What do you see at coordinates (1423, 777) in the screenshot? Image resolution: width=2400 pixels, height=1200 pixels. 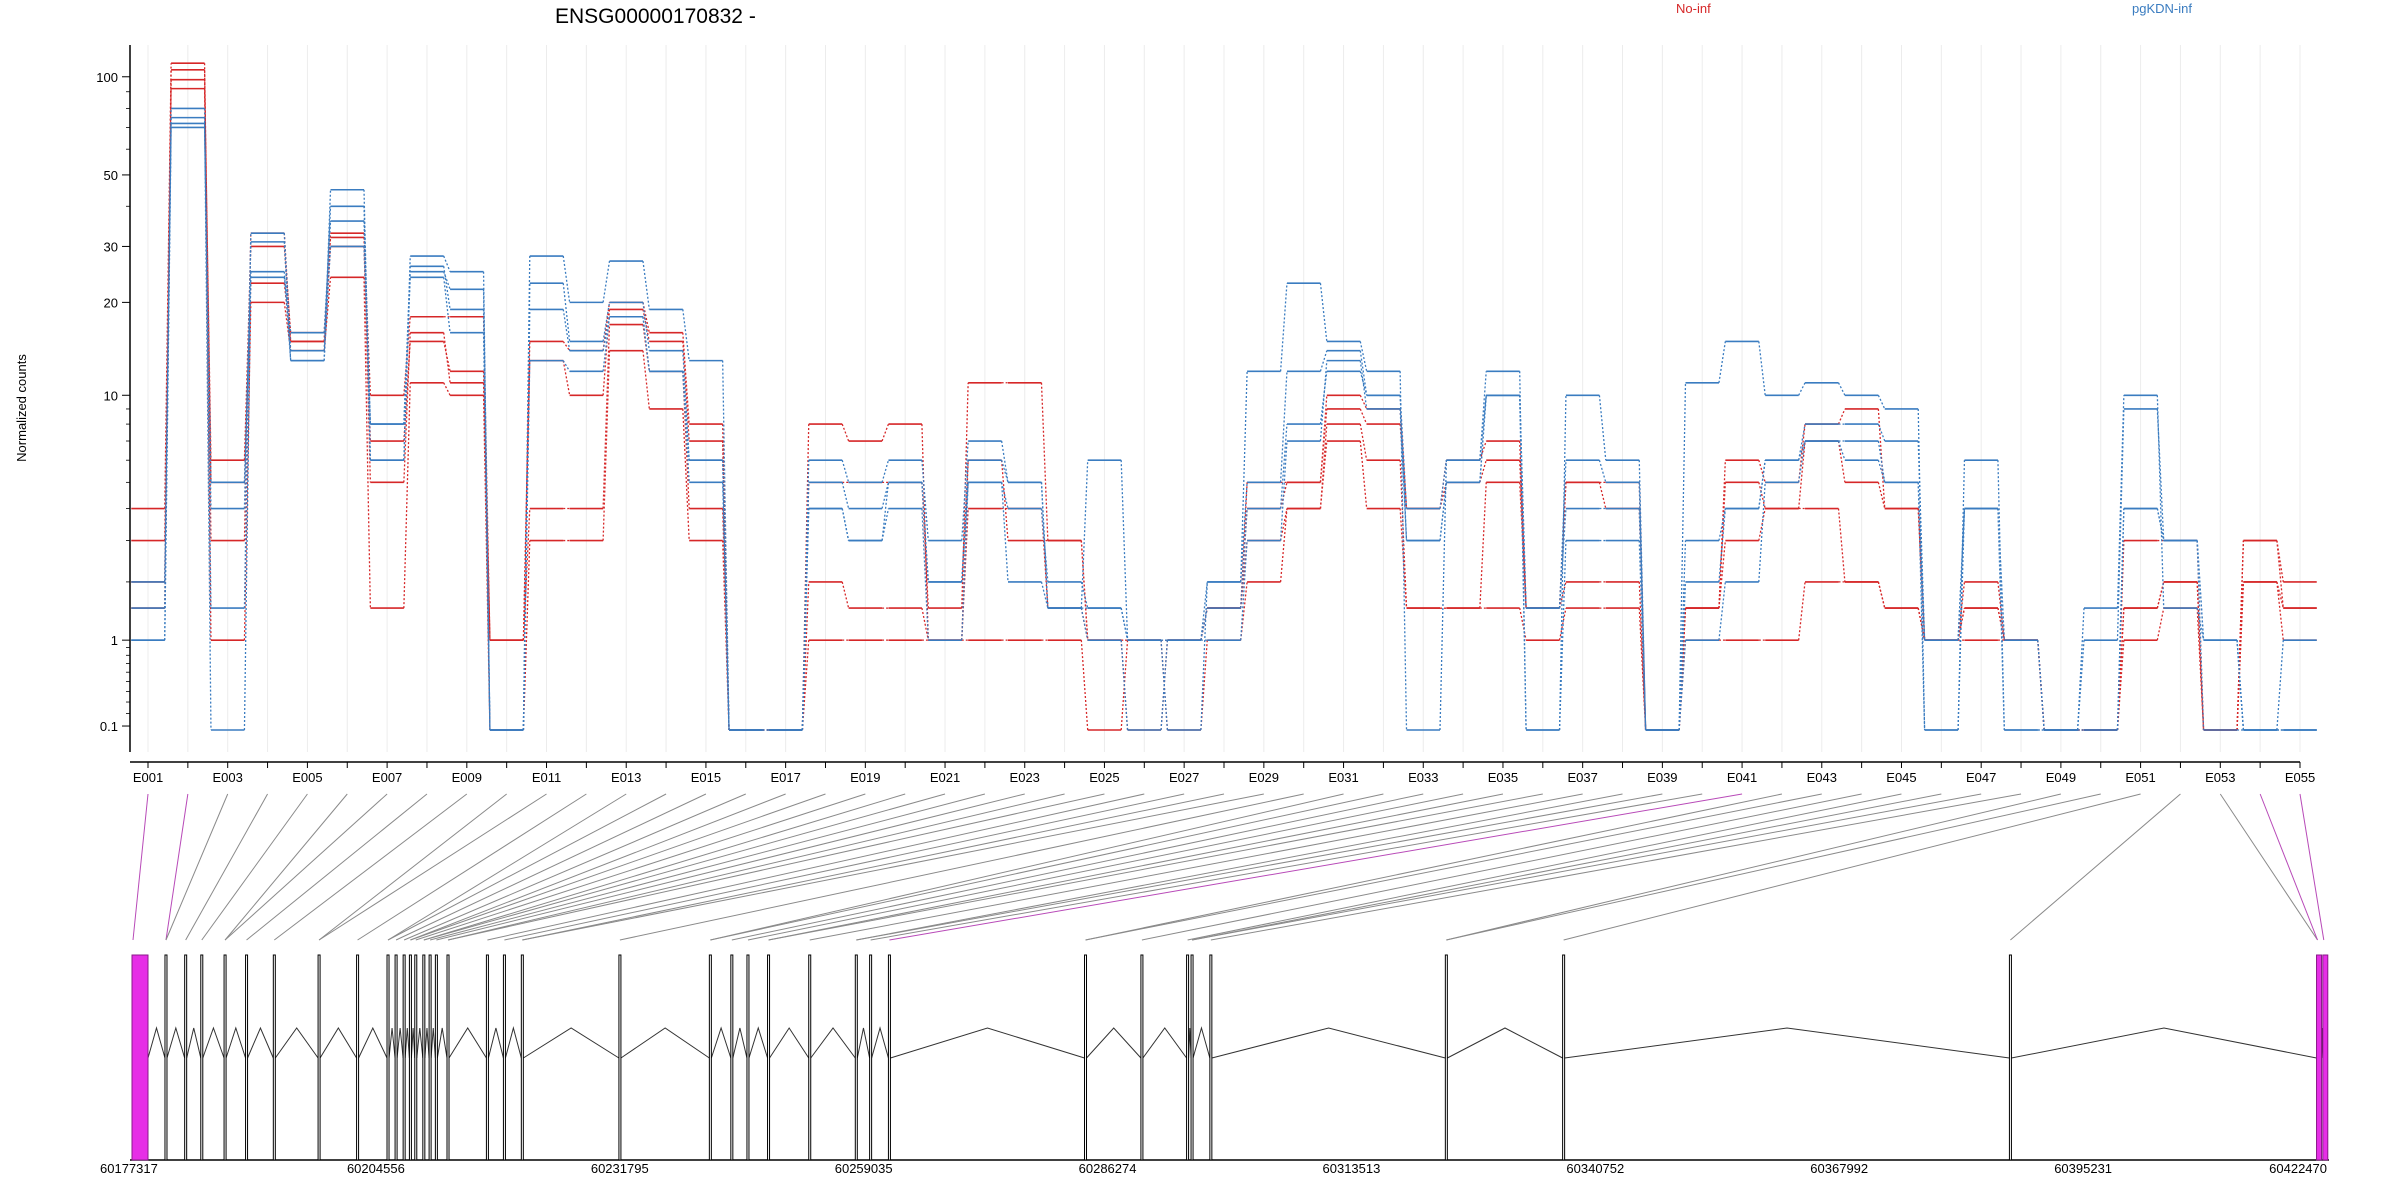 I see `x-tick-label: E033` at bounding box center [1423, 777].